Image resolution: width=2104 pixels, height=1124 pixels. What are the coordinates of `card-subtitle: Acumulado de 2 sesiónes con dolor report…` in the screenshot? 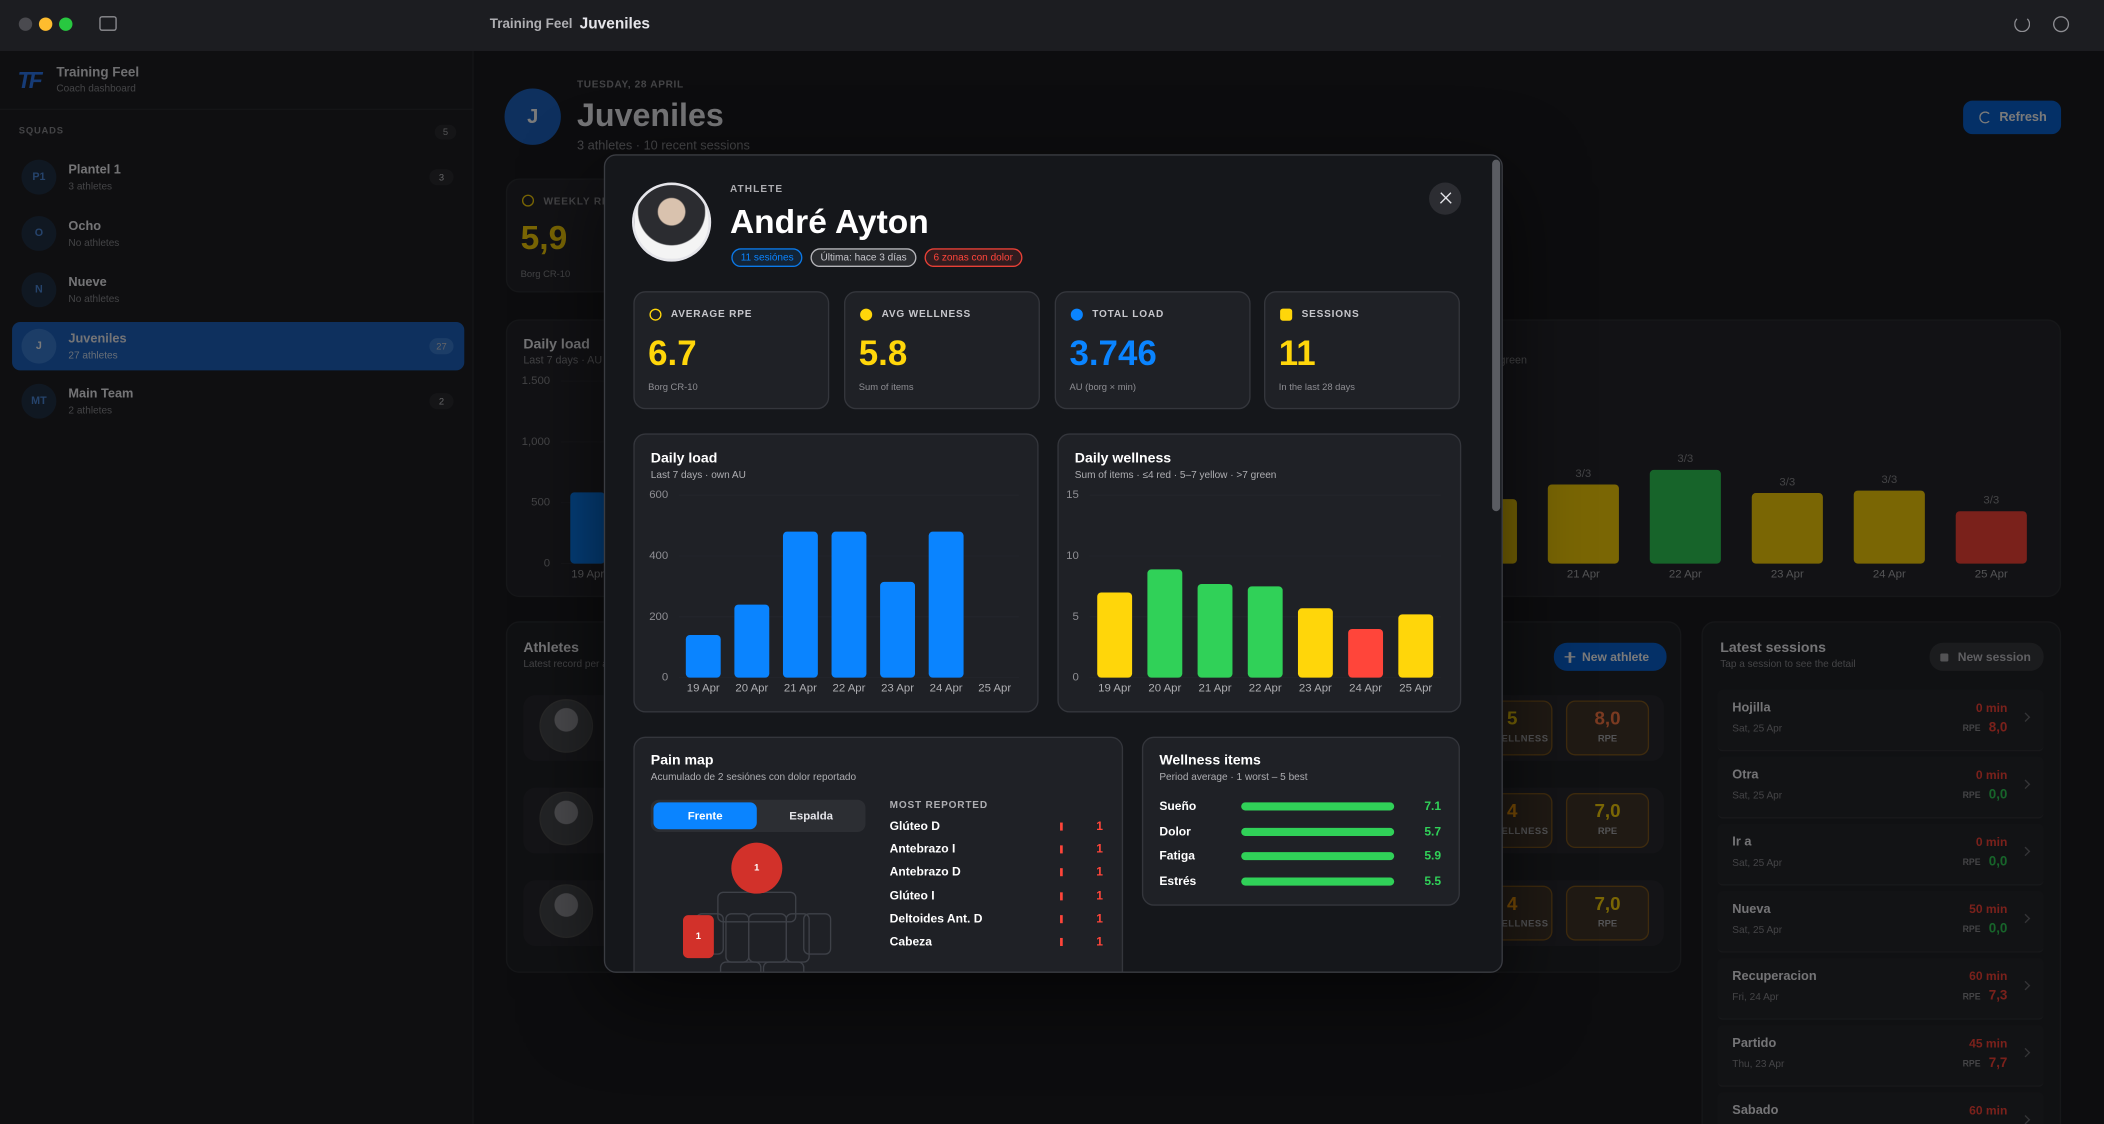 It's located at (753, 776).